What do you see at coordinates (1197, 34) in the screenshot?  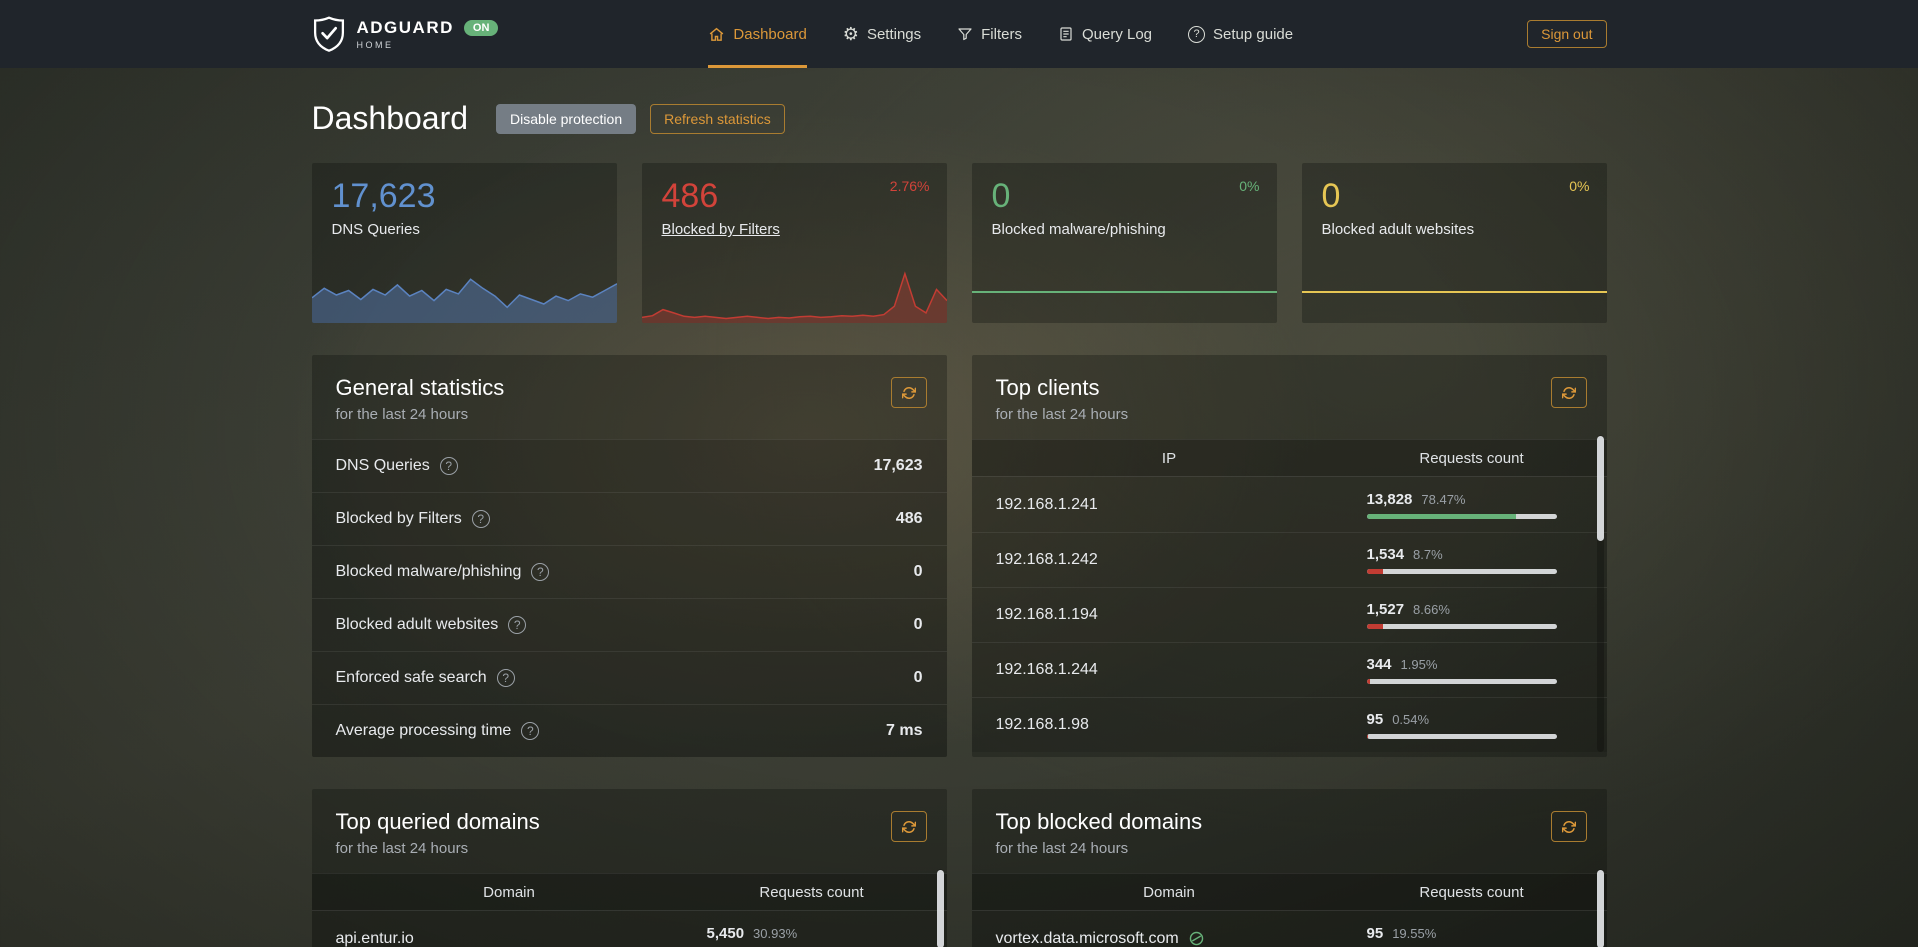 I see `help-circle-icon: ?` at bounding box center [1197, 34].